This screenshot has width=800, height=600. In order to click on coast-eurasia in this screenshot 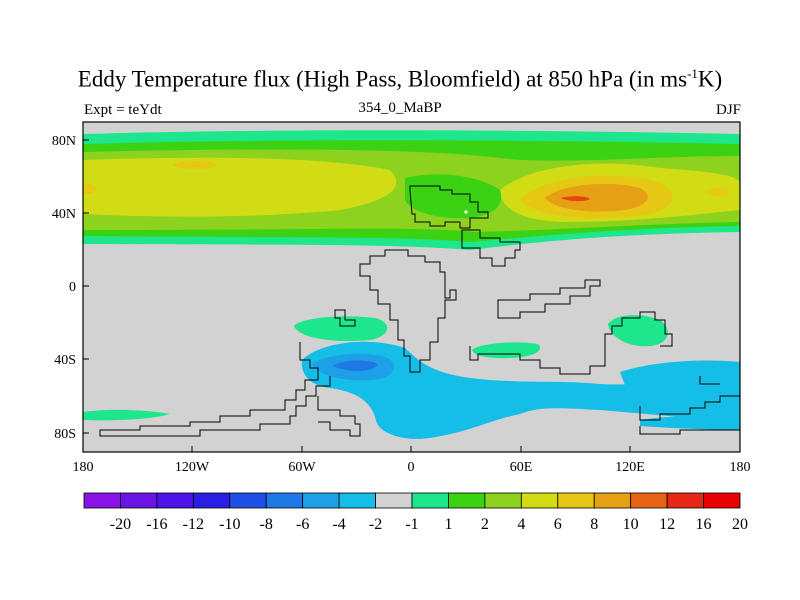, I will do `click(449, 207)`.